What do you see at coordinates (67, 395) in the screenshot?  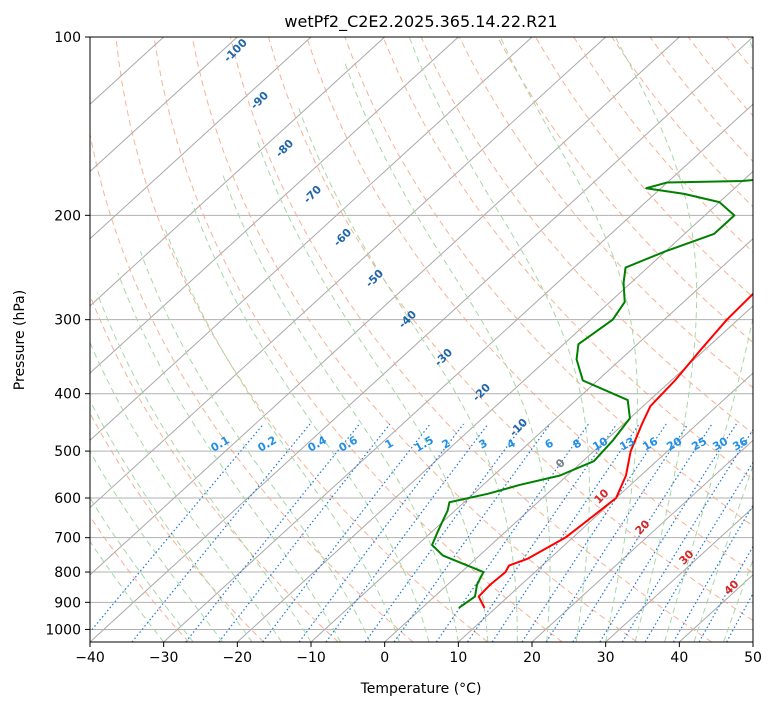 I see `y-tick-label: 400` at bounding box center [67, 395].